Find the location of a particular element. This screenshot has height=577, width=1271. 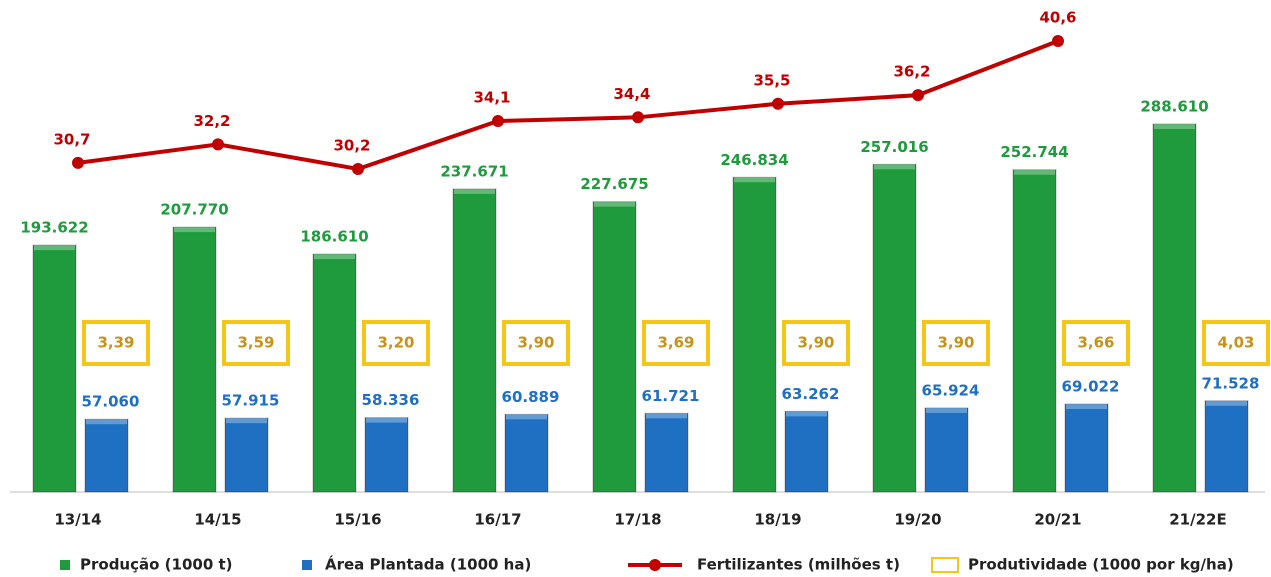

data-label: 69.022 is located at coordinates (1091, 386).